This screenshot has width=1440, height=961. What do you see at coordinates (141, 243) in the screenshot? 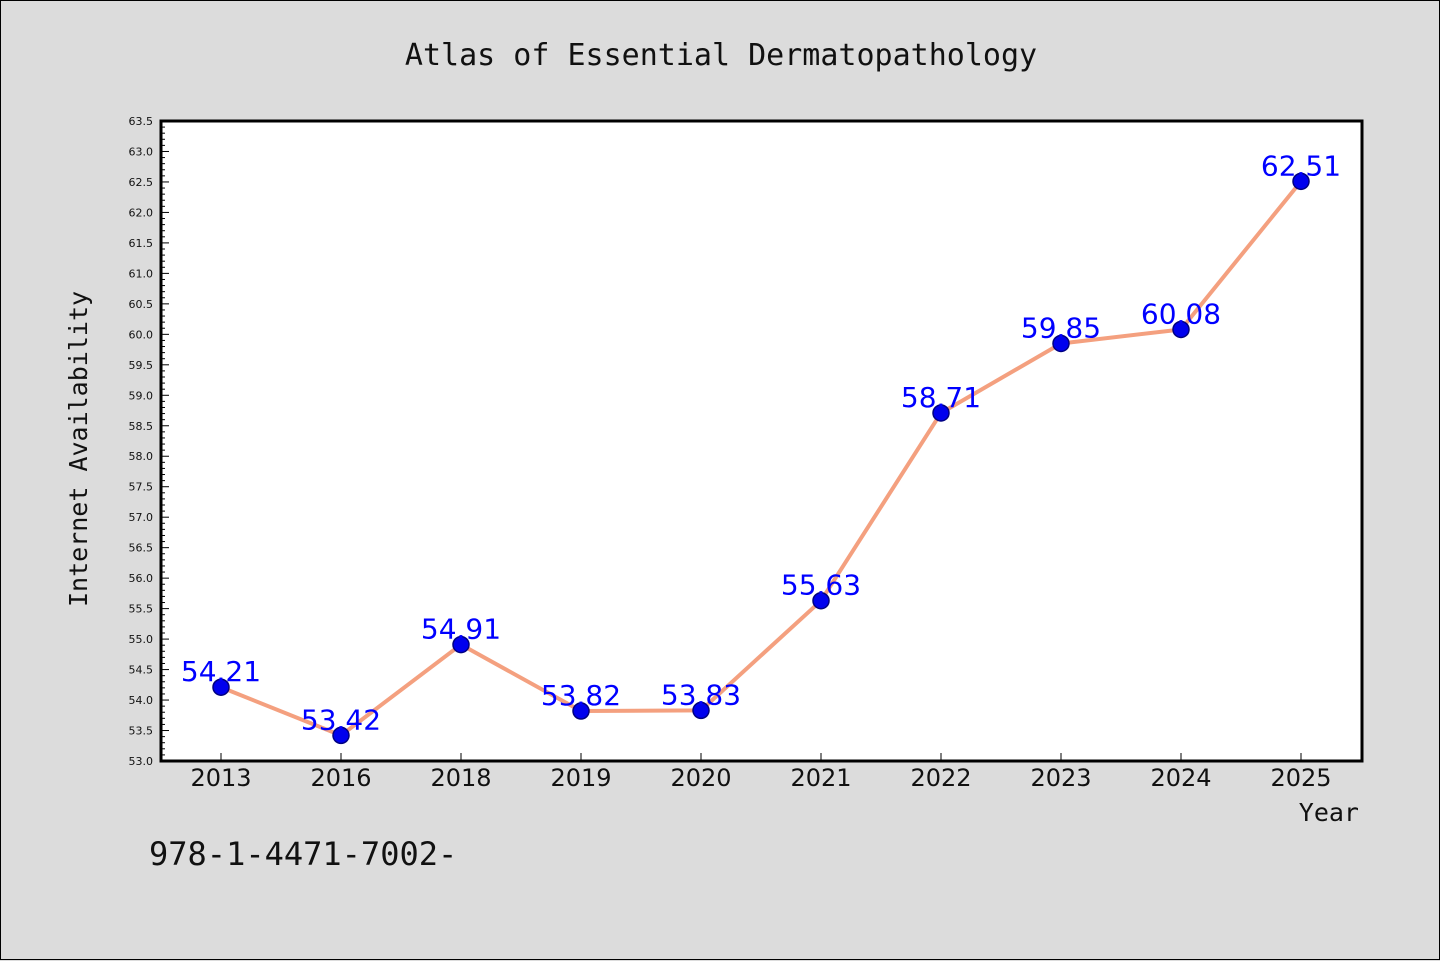
I see `y-tick-label: 61.5` at bounding box center [141, 243].